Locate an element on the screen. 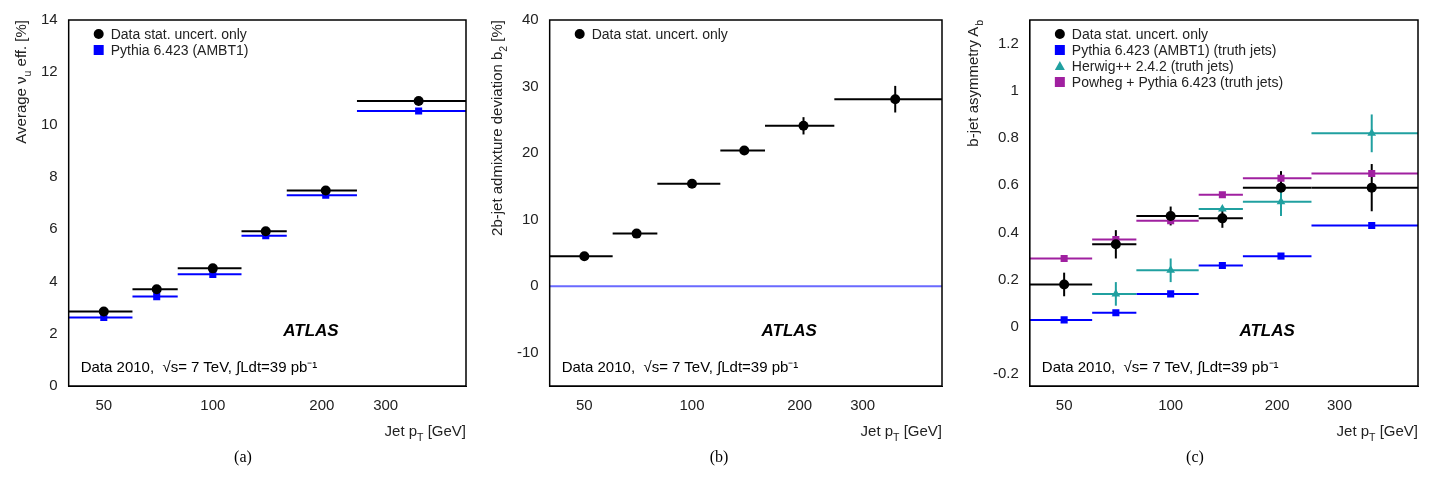 Image resolution: width=1449 pixels, height=493 pixels. y-tick-label: 14 is located at coordinates (49, 19).